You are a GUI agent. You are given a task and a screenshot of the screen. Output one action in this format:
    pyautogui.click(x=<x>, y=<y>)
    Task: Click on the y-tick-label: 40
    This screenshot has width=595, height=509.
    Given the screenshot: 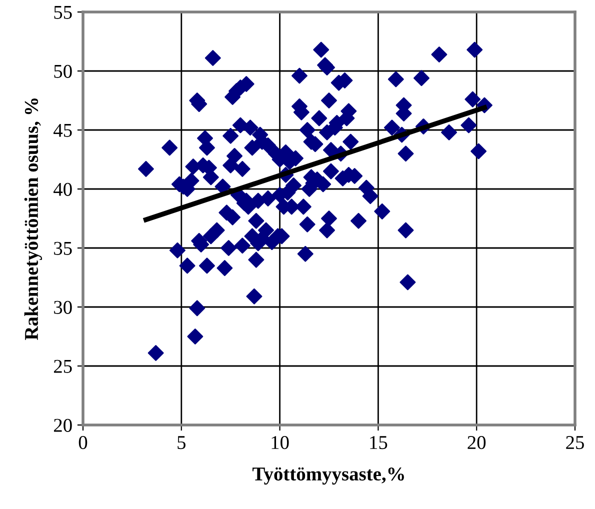 What is the action you would take?
    pyautogui.click(x=63, y=189)
    